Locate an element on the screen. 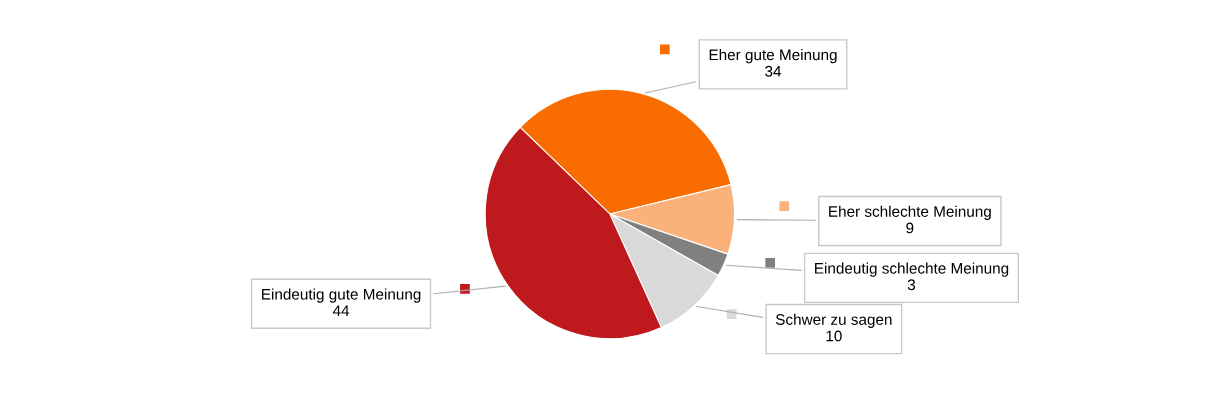 The height and width of the screenshot is (403, 1211). data-label: 44 is located at coordinates (341, 310).